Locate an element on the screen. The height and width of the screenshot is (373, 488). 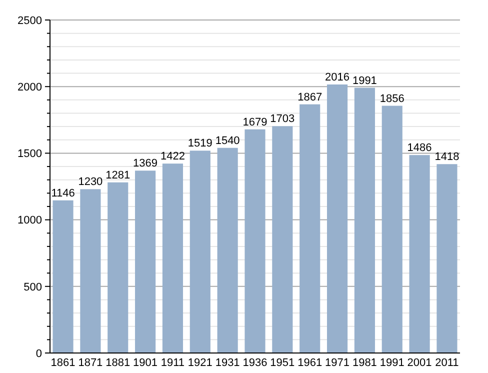
data-label: 2016 is located at coordinates (337, 77).